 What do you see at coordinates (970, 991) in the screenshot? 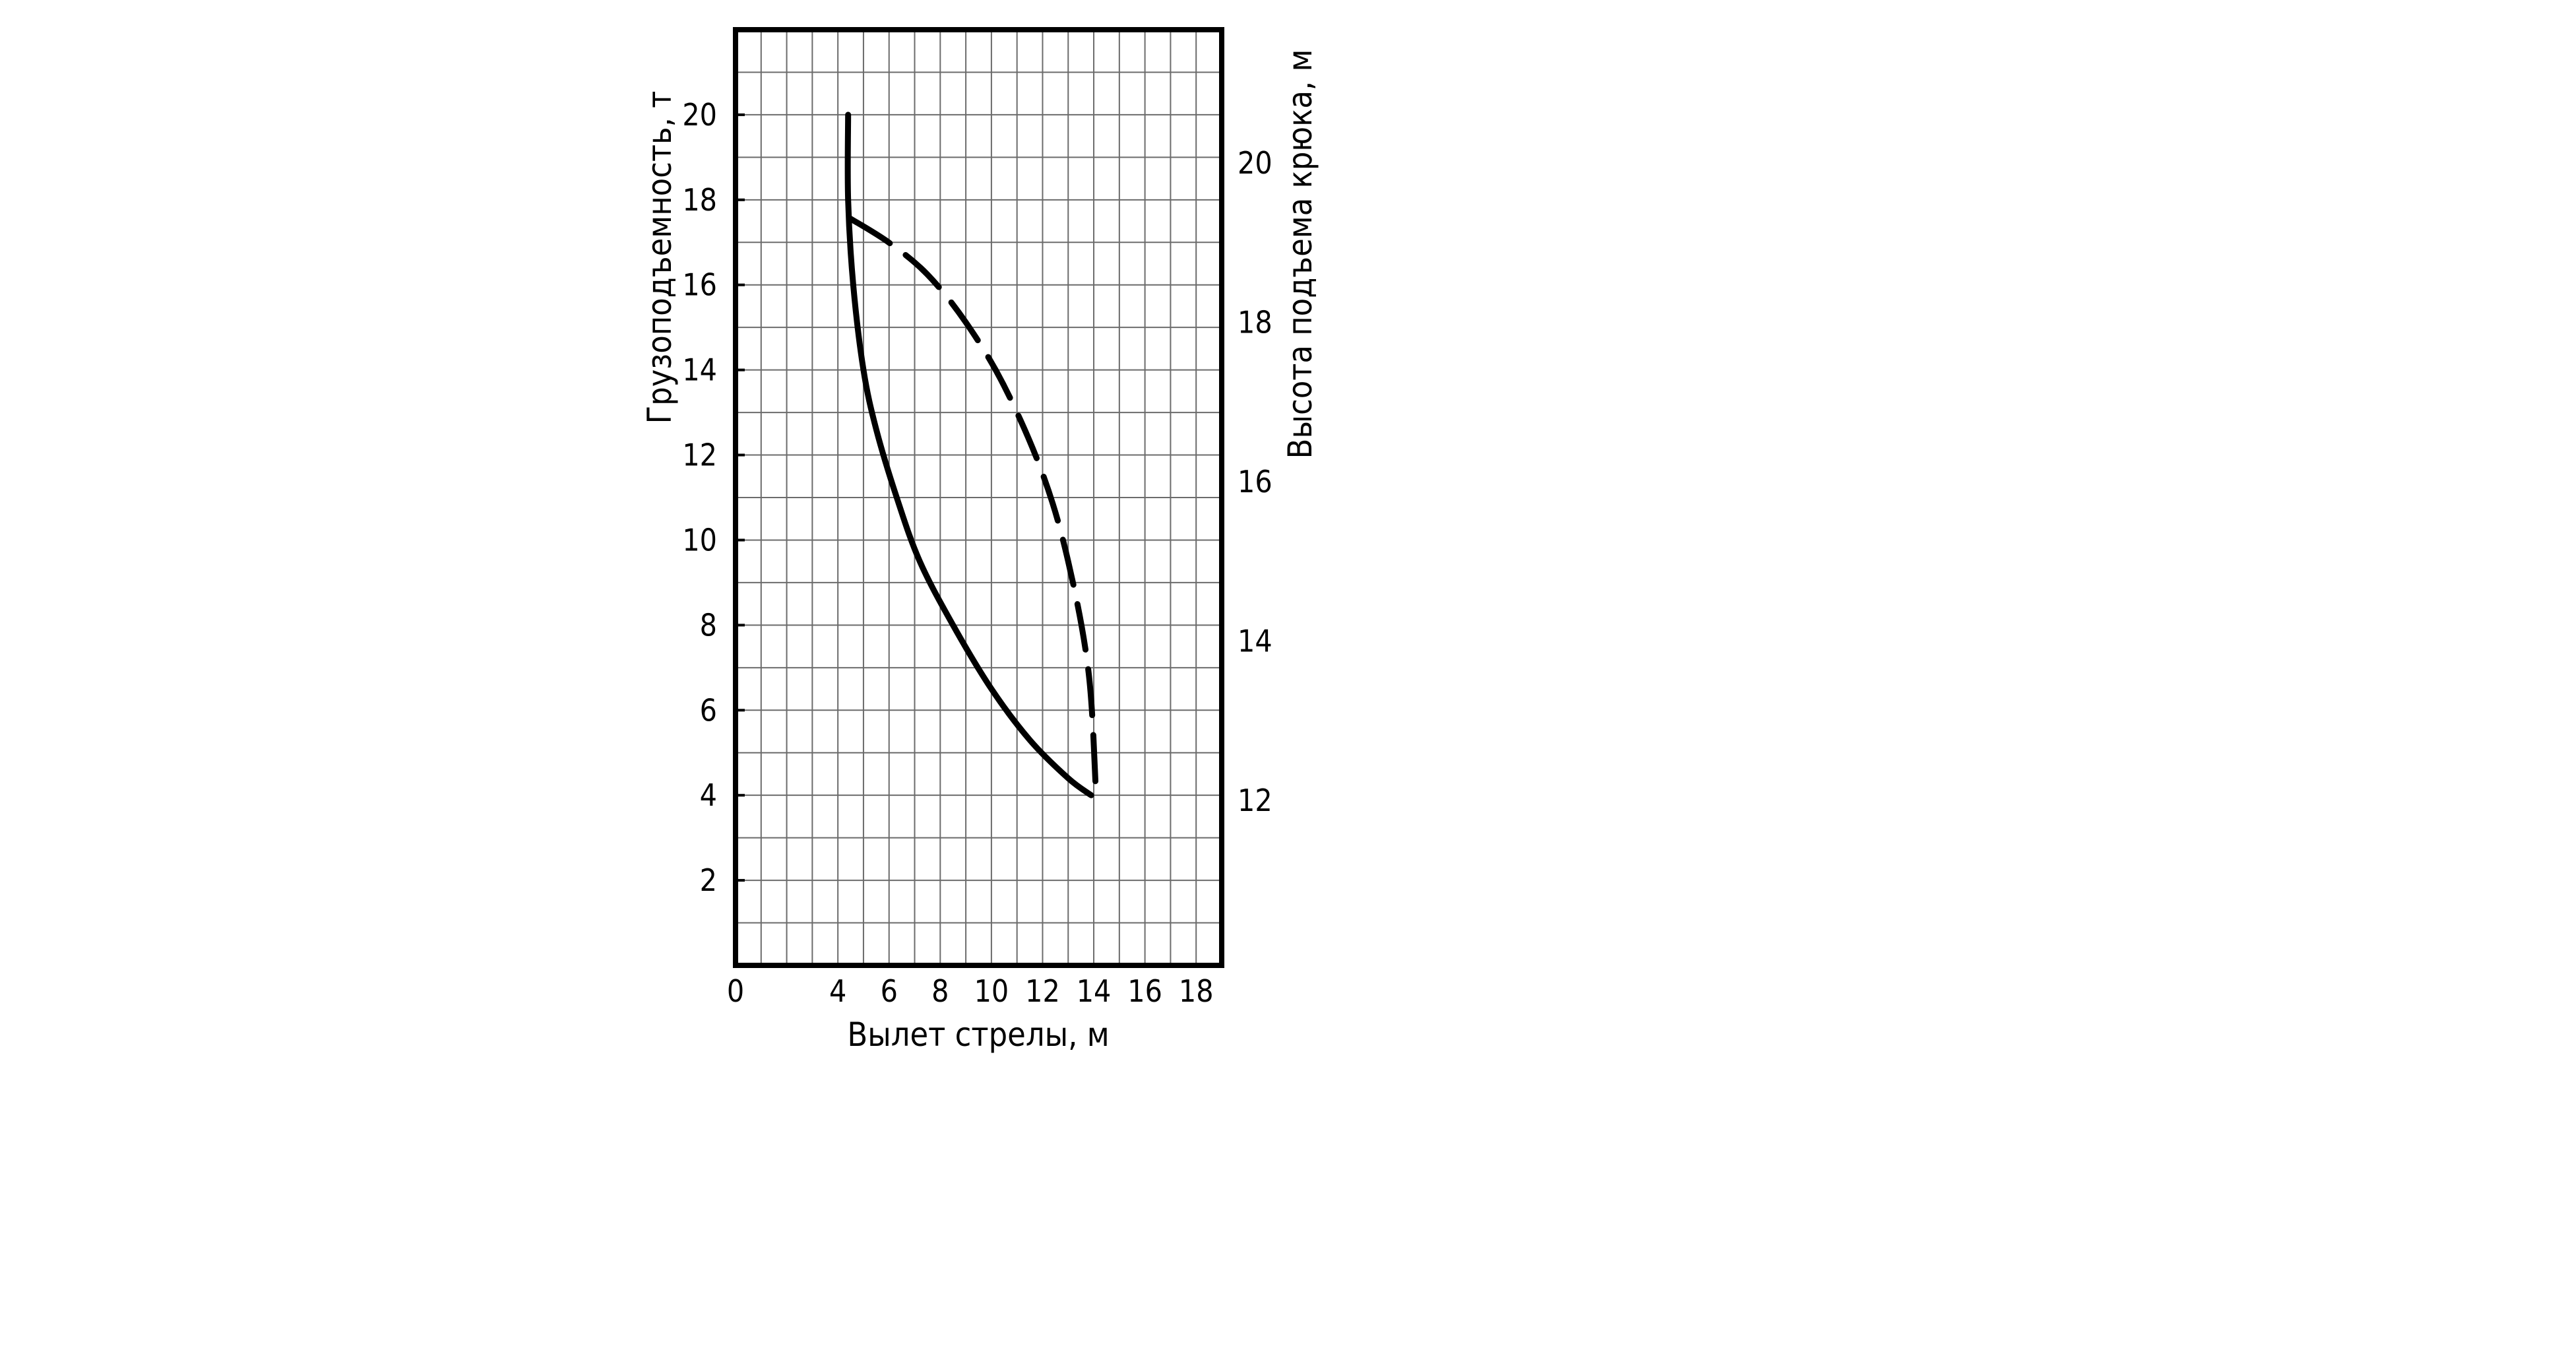
I see `x-tick-labels: 0 4 6 8 10 12 14 16 18` at bounding box center [970, 991].